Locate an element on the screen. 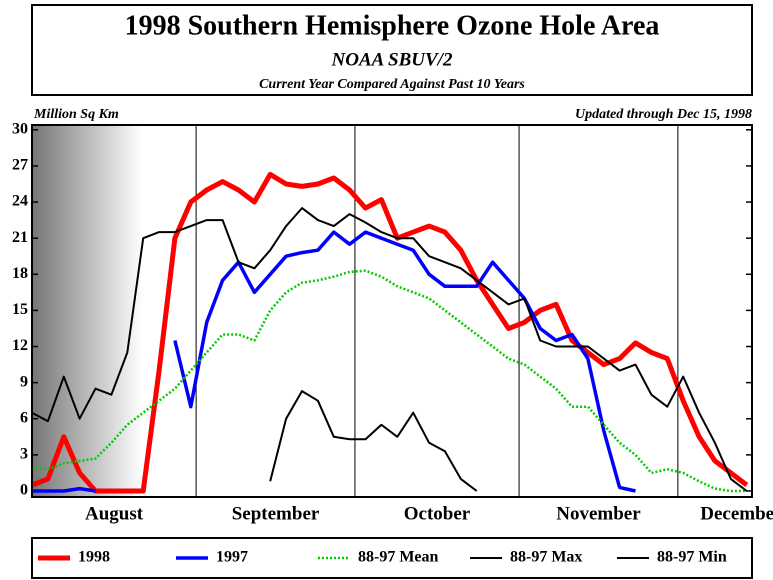  chart-subtitle: NOAA SBUV/2 is located at coordinates (392, 59).